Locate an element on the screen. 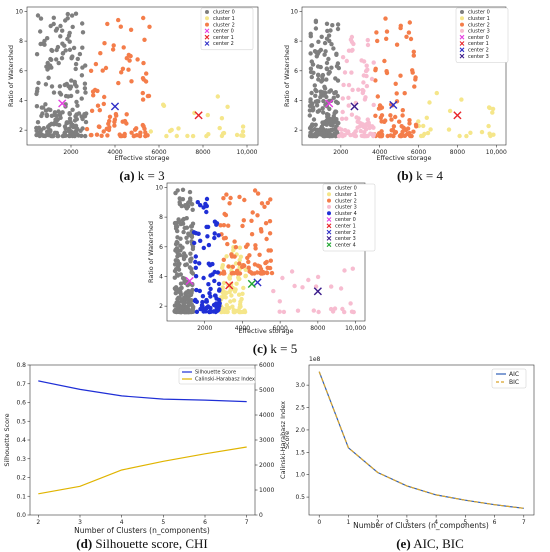 The image size is (550, 552). centers-c is located at coordinates (253, 286).